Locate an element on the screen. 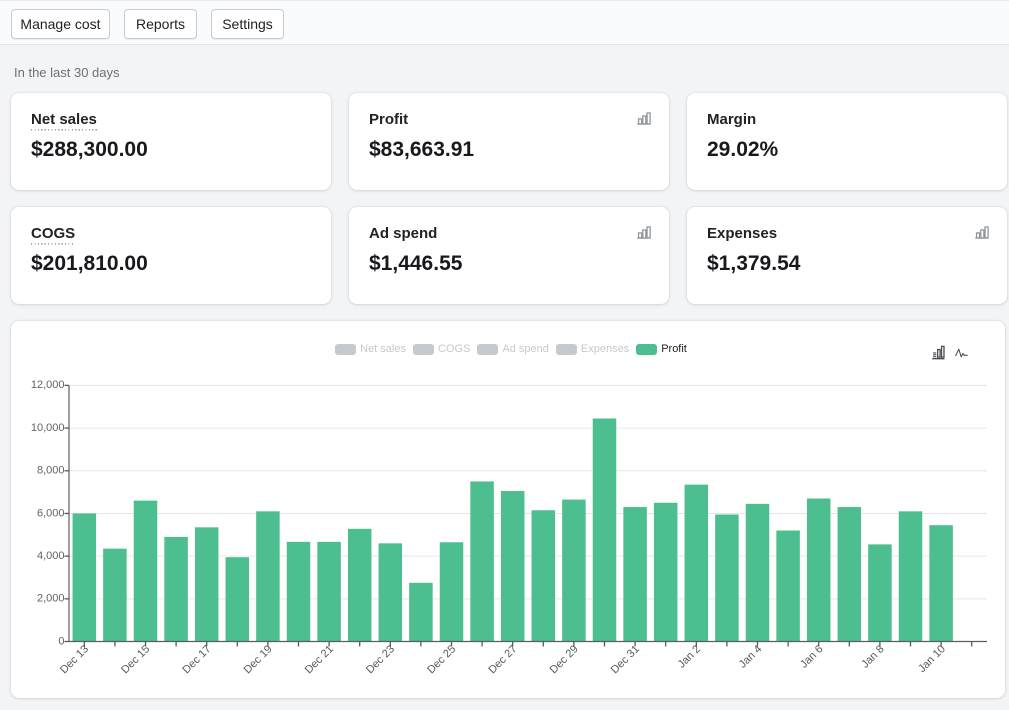 The image size is (1009, 710). svg-text: 10,000 is located at coordinates (48, 428).